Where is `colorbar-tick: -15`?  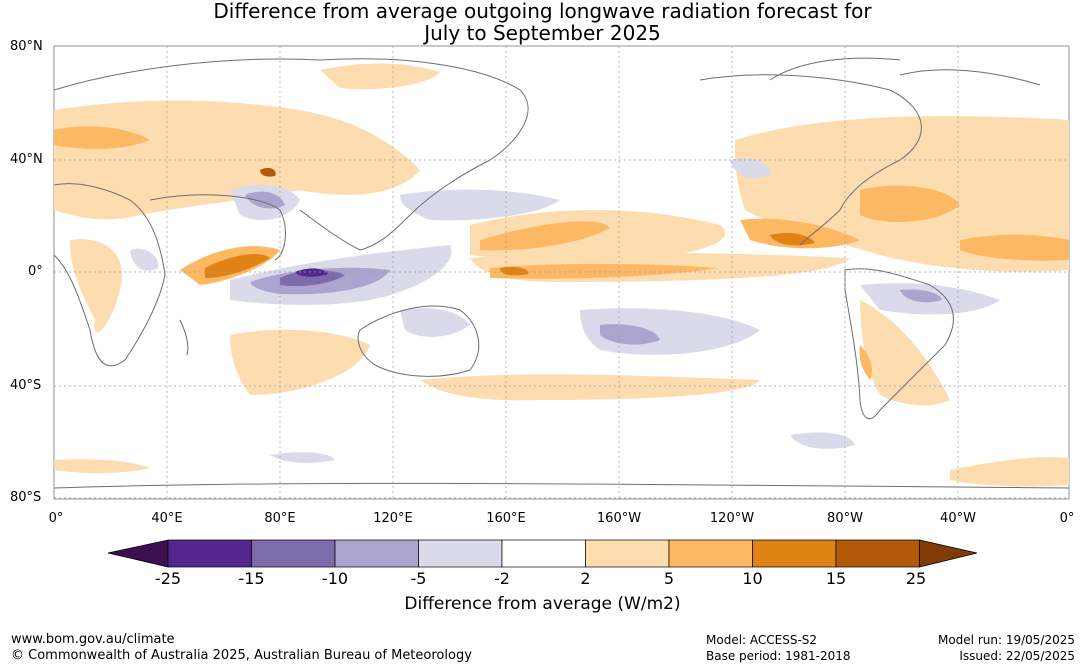
colorbar-tick: -15 is located at coordinates (251, 578).